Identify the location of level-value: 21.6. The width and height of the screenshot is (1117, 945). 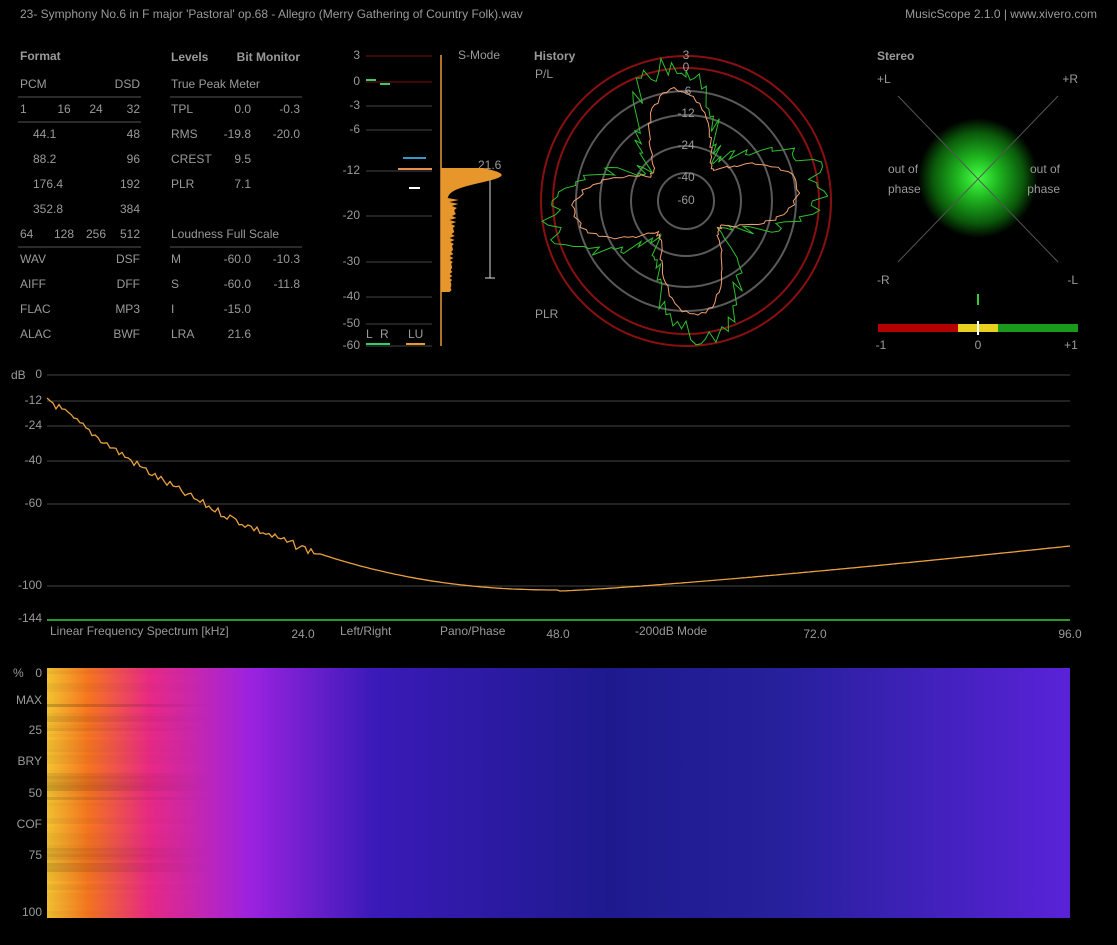
(240, 334).